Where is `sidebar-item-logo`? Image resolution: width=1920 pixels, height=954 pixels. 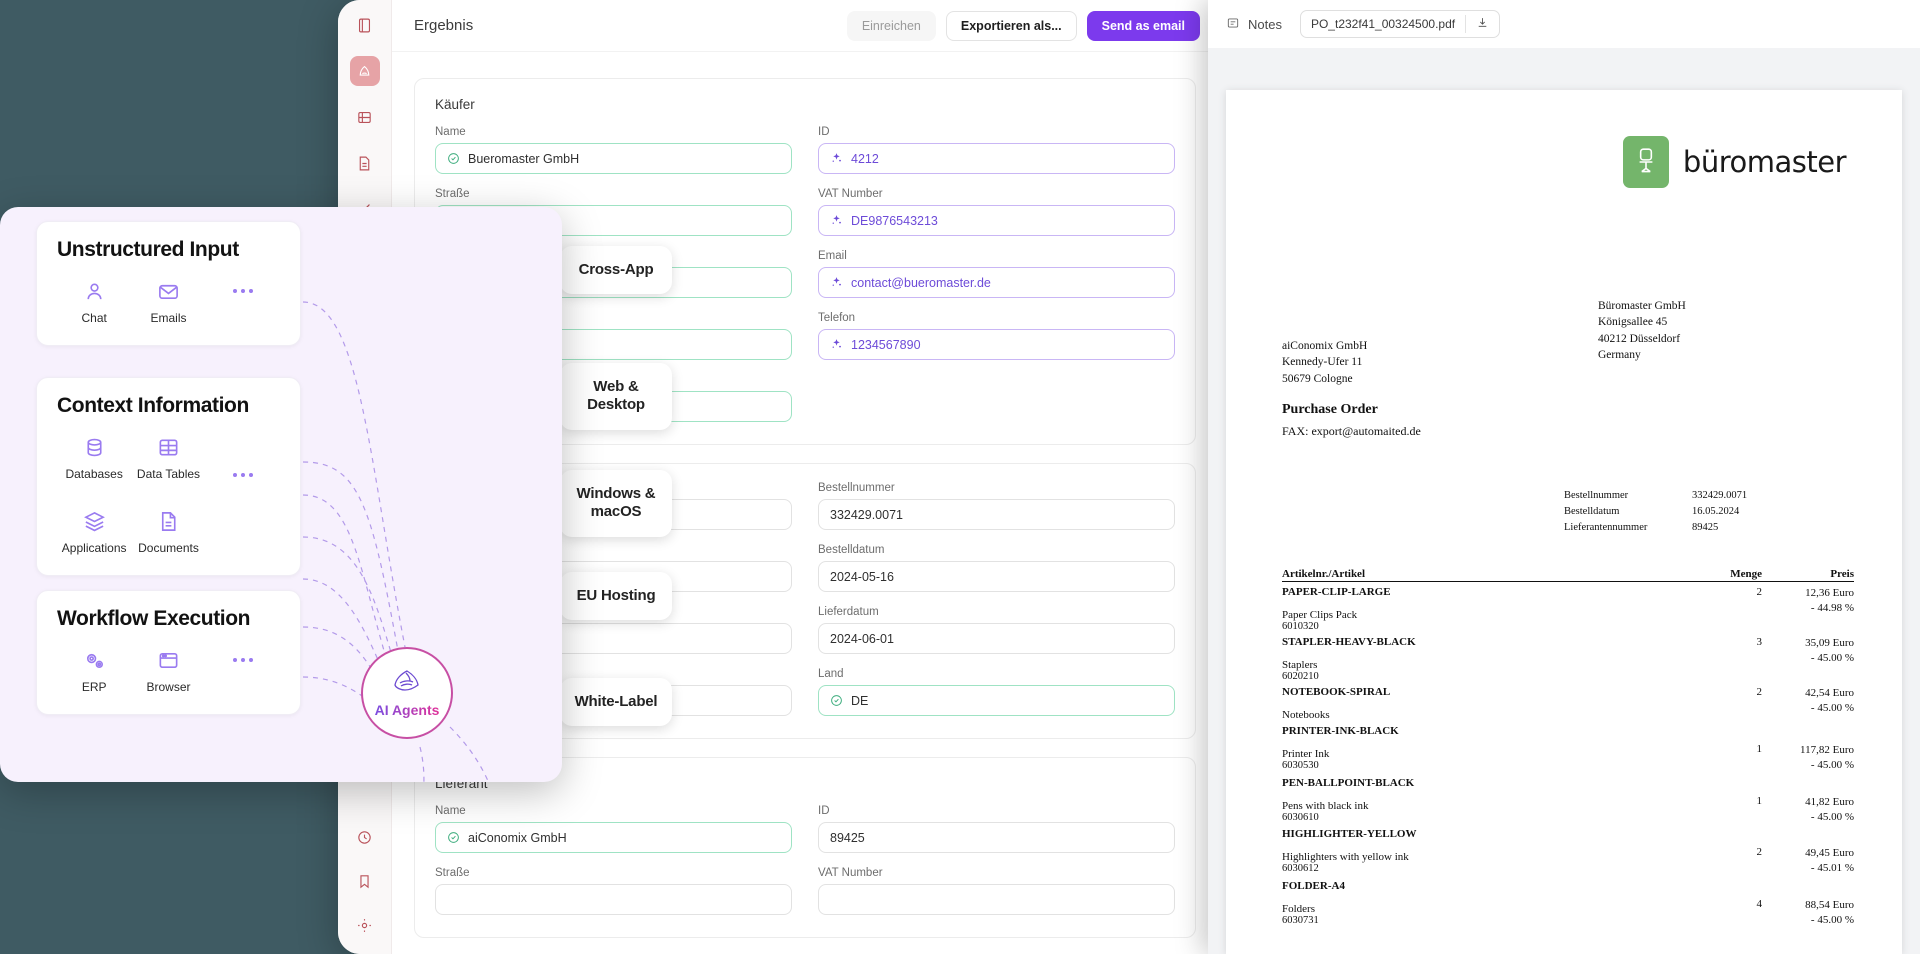
sidebar-item-logo is located at coordinates (364, 71).